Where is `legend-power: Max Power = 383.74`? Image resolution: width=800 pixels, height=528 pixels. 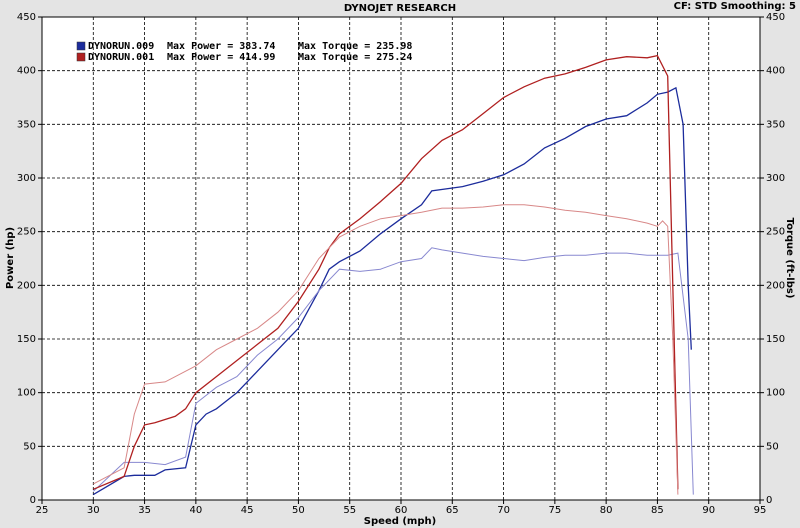
legend-power: Max Power = 383.74 is located at coordinates (221, 46).